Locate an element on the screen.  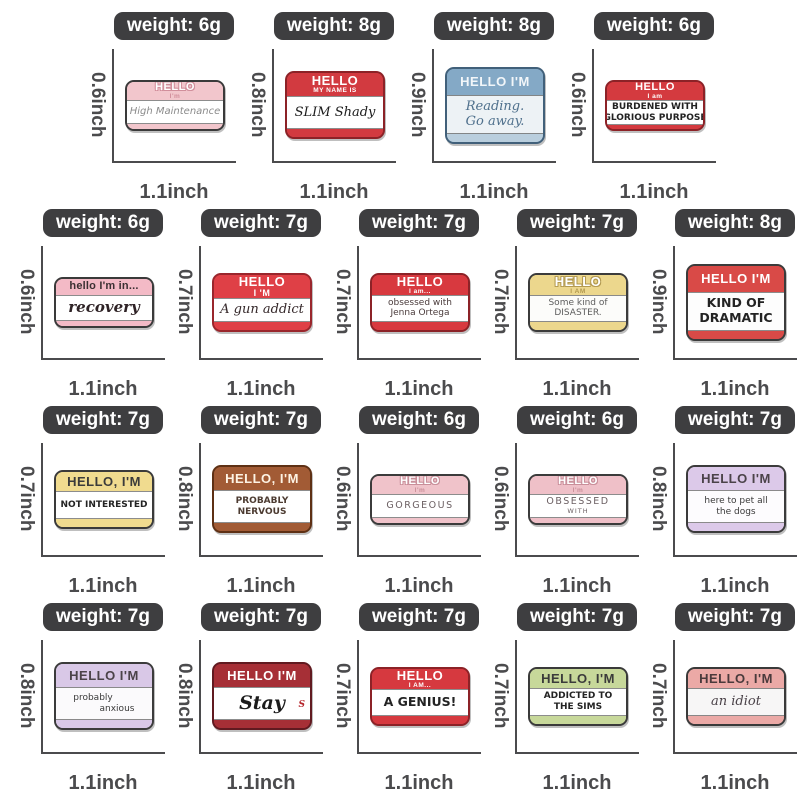
tag-header-subtext: MY NAME IS is located at coordinates (335, 91).